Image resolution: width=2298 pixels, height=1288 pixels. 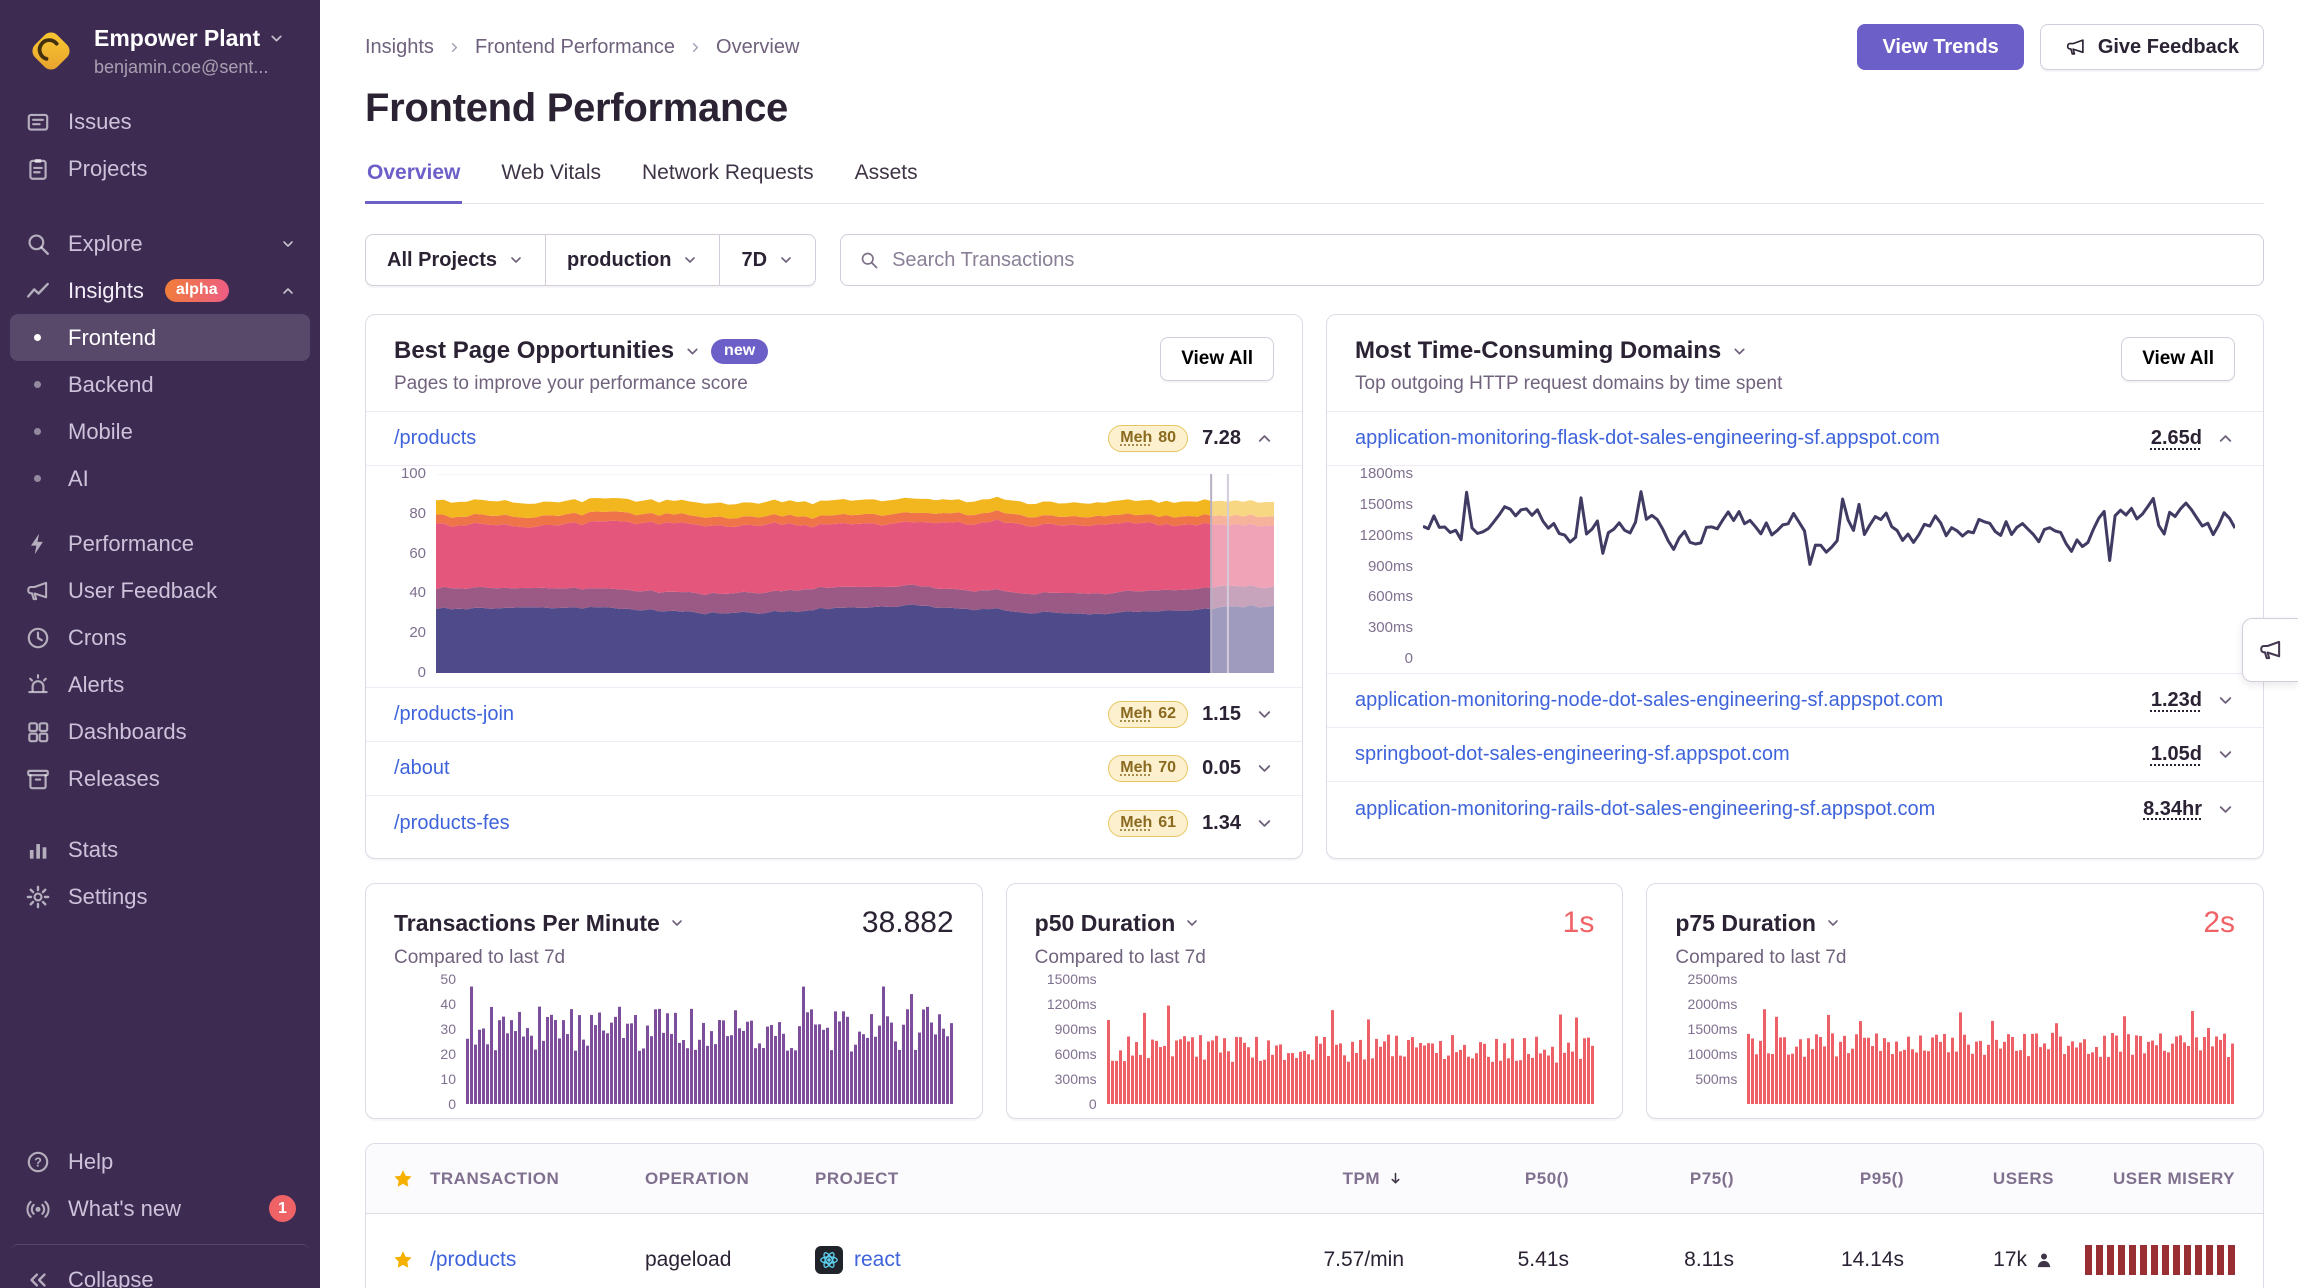 What do you see at coordinates (1711, 1178) in the screenshot?
I see `col-p75: P75()` at bounding box center [1711, 1178].